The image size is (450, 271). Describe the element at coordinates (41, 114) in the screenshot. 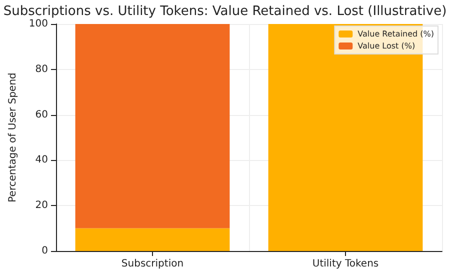

I see `y-tick-label: 60` at that location.